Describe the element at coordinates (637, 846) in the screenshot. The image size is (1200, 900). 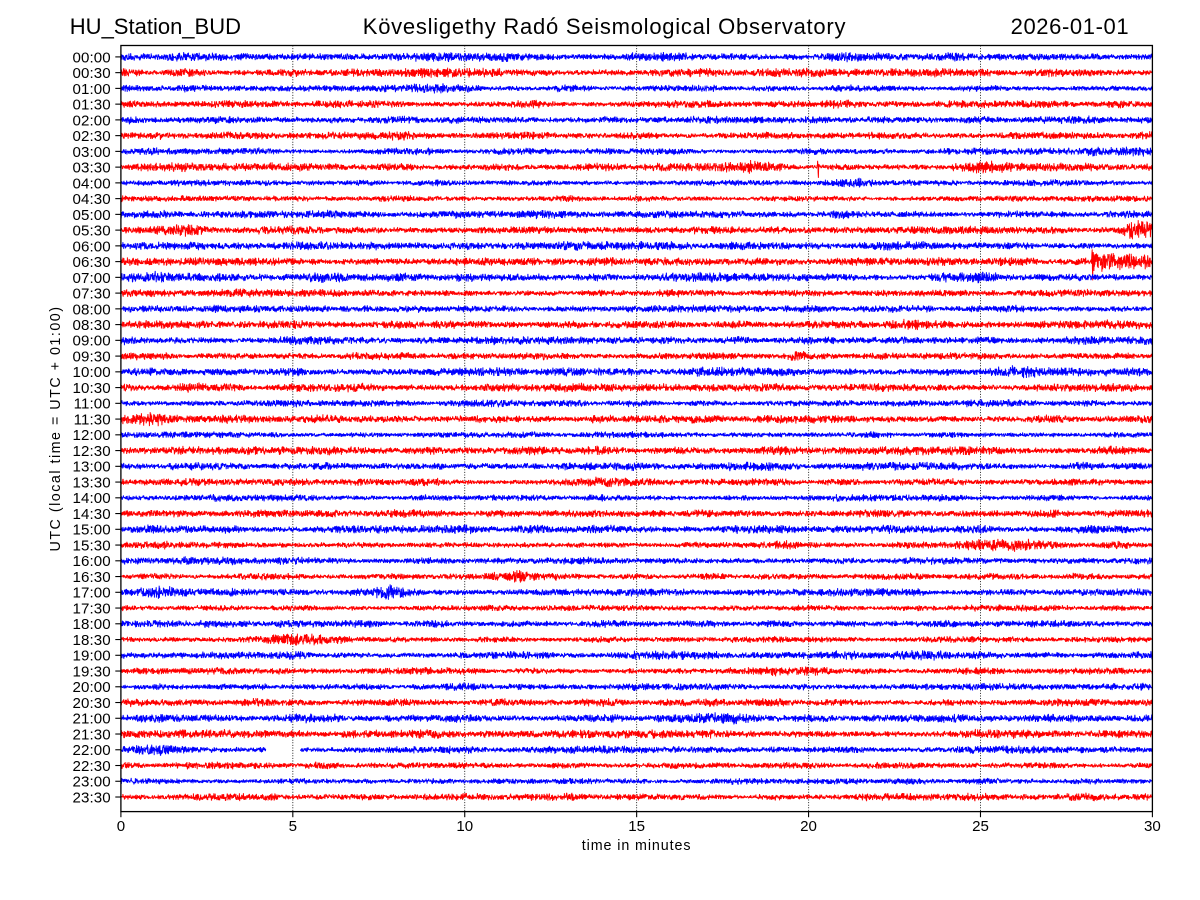
I see `svg-text: time in minutes` at that location.